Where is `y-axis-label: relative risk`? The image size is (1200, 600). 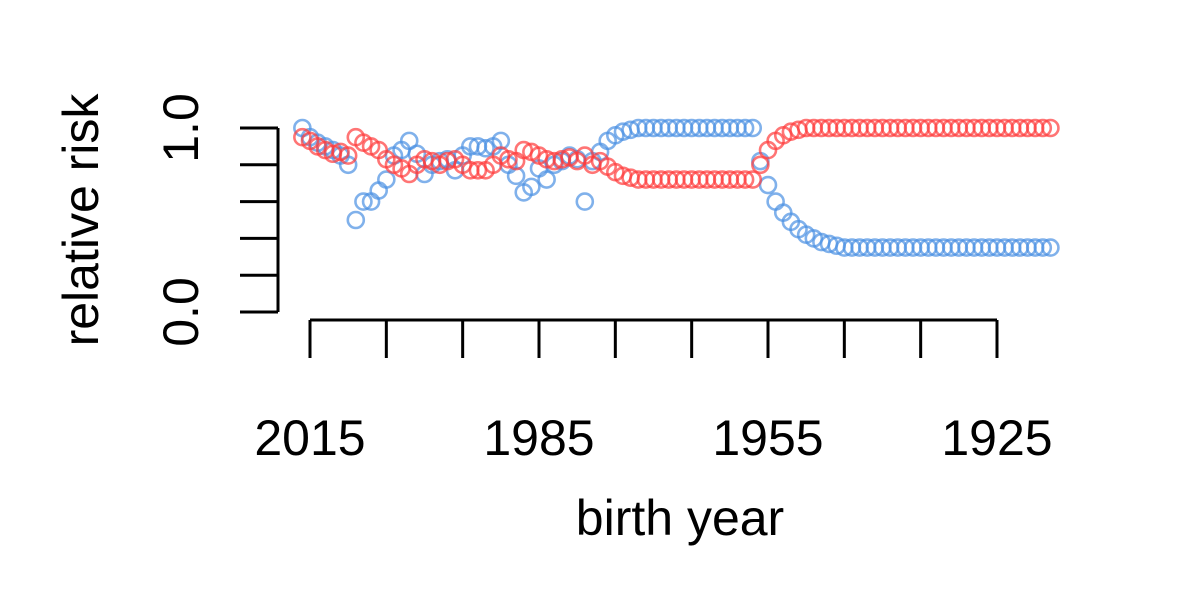
y-axis-label: relative risk is located at coordinates (81, 220).